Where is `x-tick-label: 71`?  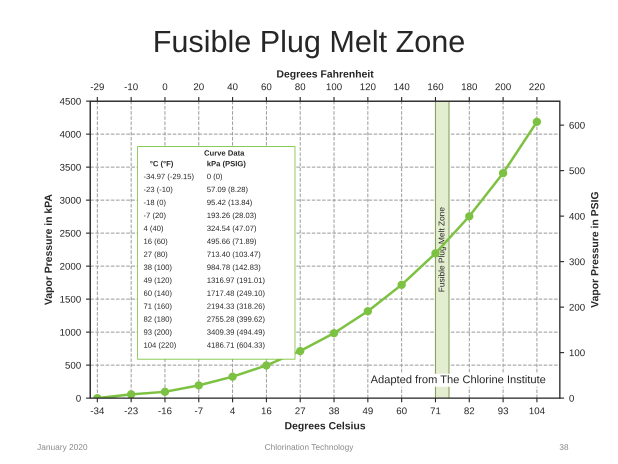 x-tick-label: 71 is located at coordinates (435, 410).